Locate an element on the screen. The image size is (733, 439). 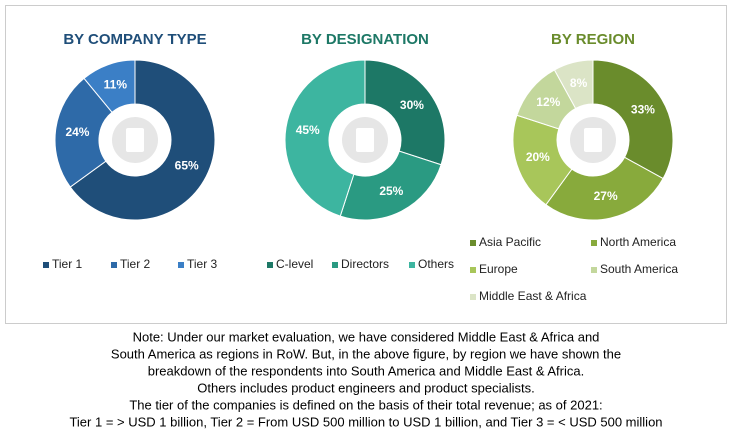
legend-label: C-level is located at coordinates (294, 264).